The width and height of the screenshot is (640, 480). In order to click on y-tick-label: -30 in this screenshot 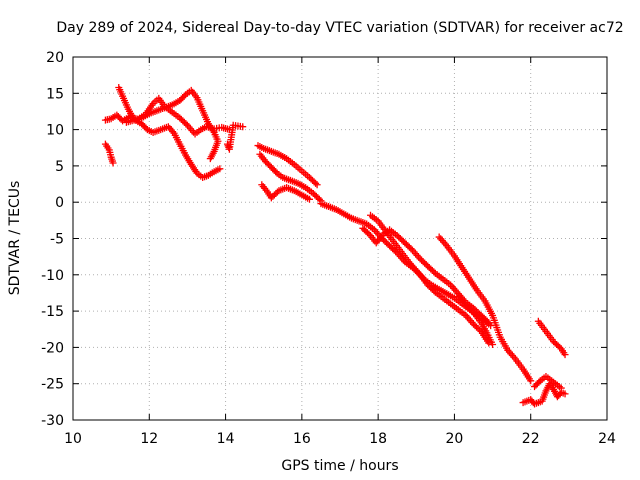, I will do `click(52, 421)`.